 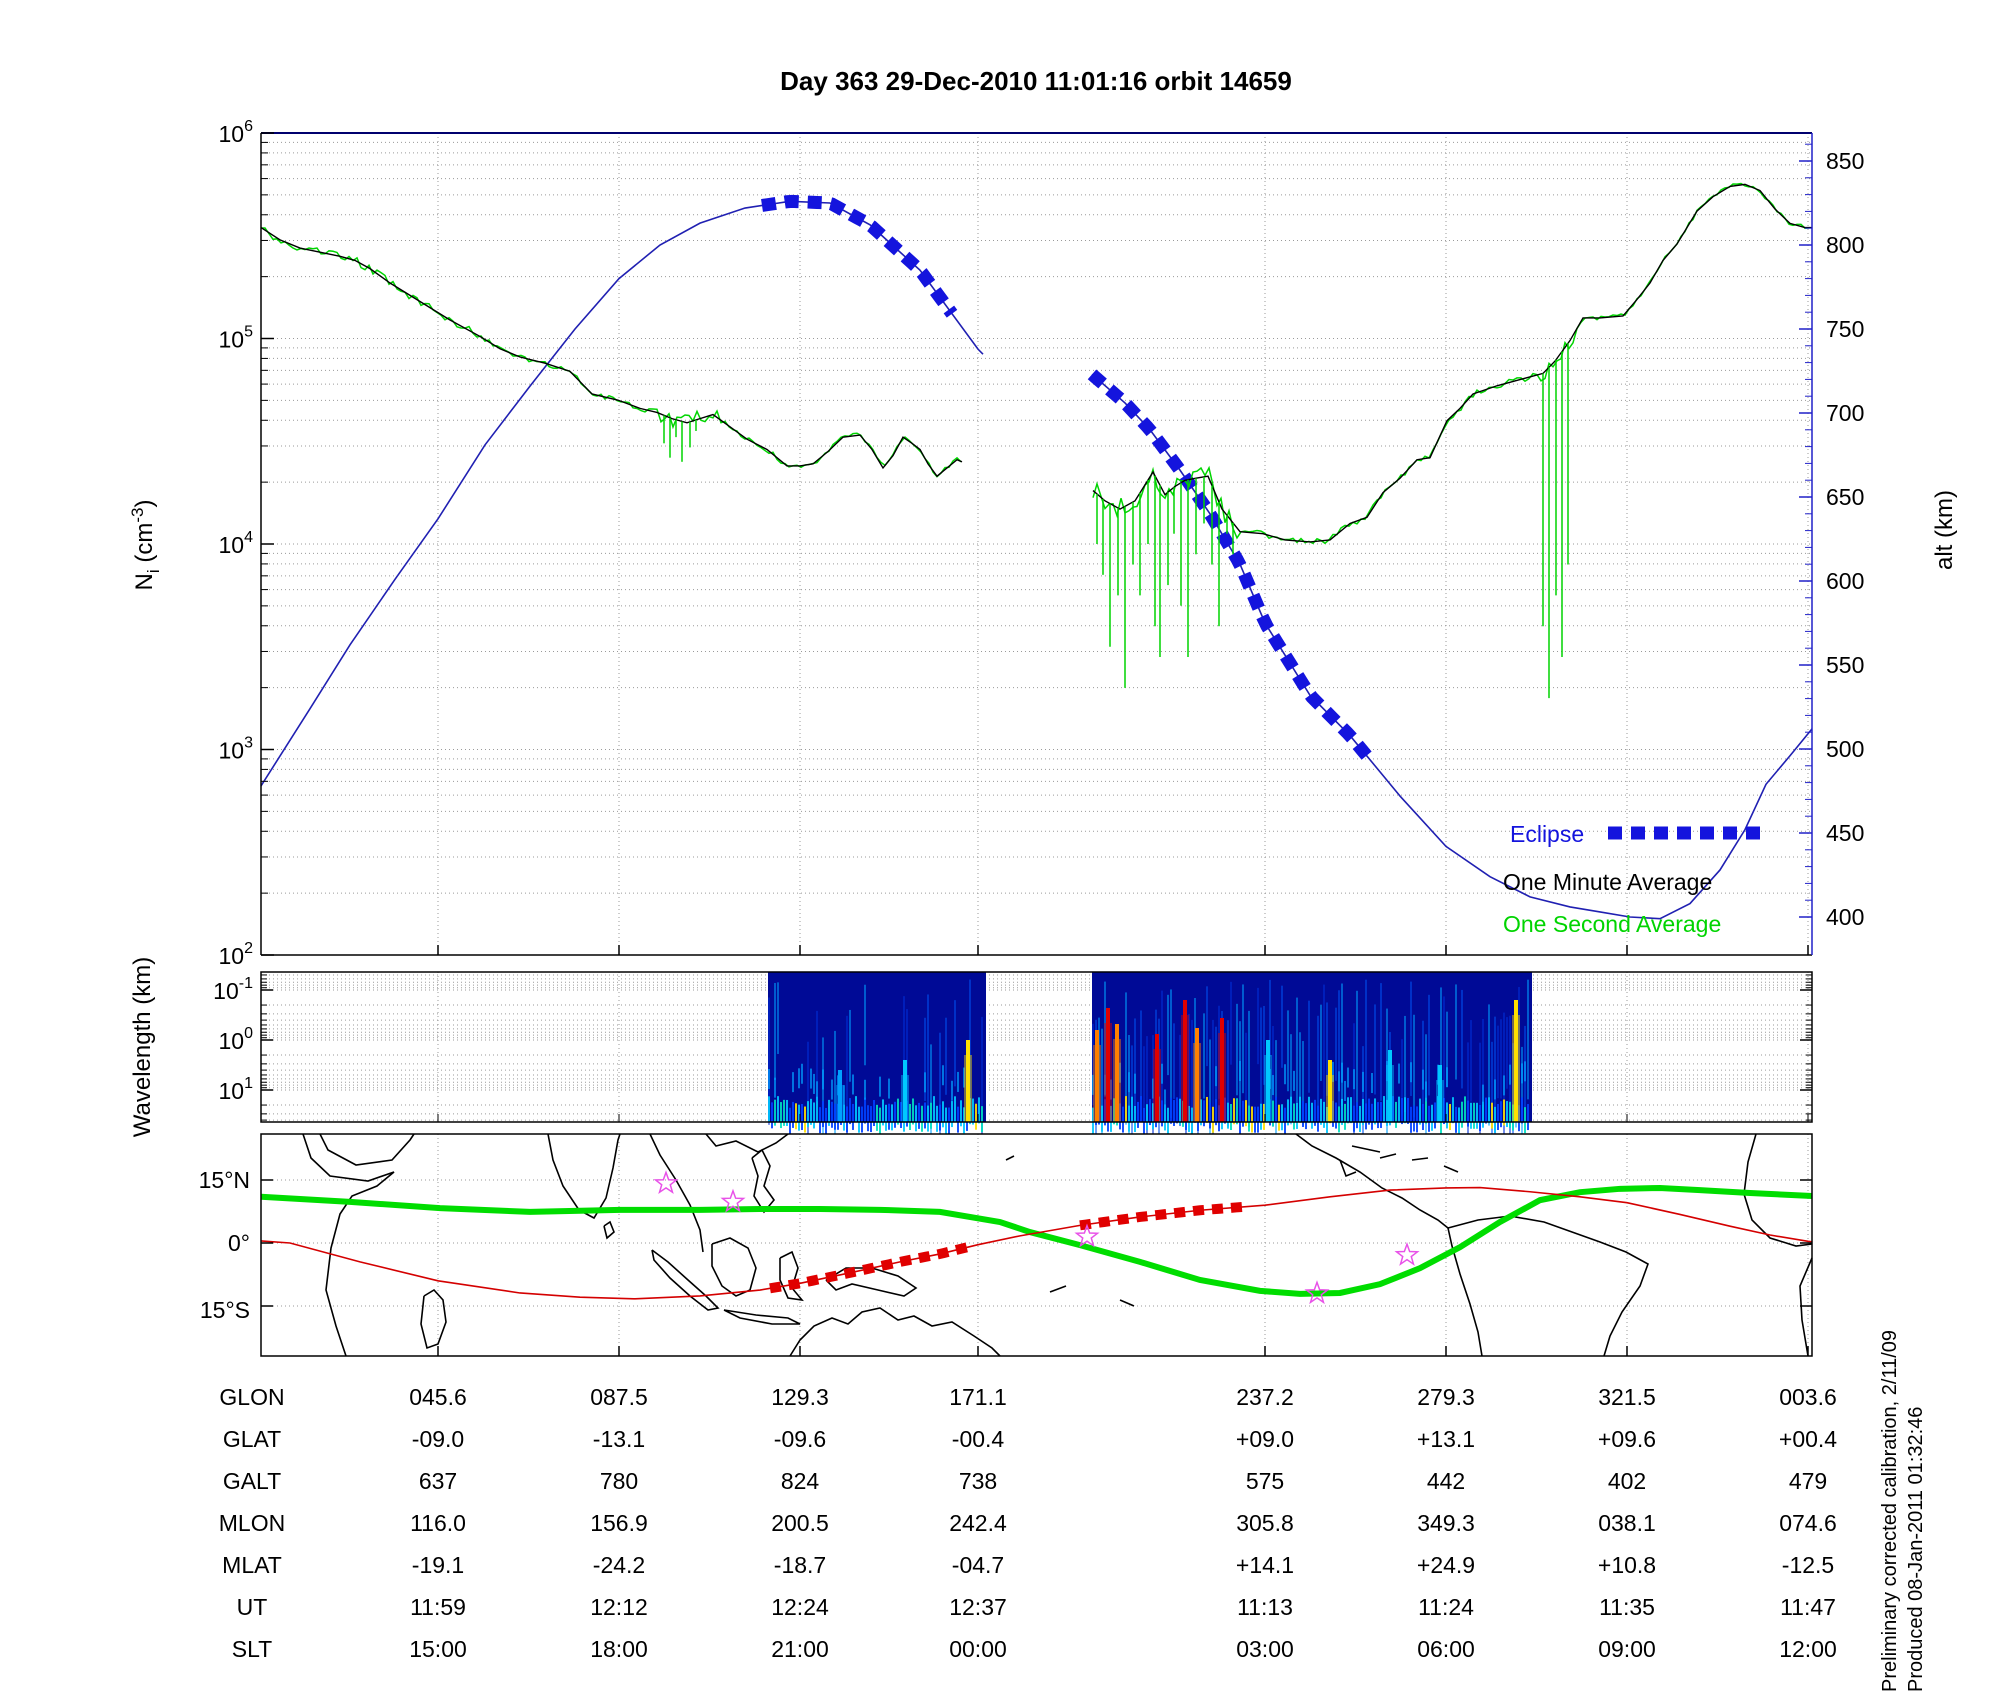 What do you see at coordinates (438, 1523) in the screenshot?
I see `table-cell: 116.0` at bounding box center [438, 1523].